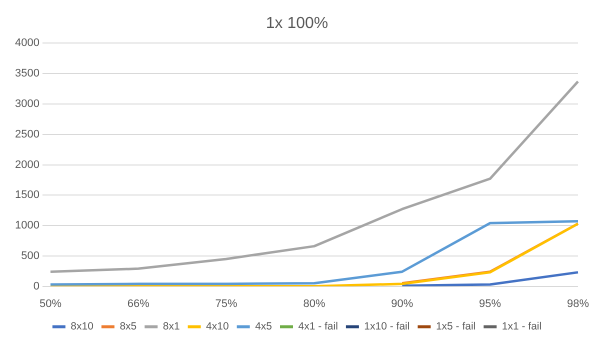 The image size is (600, 350). Describe the element at coordinates (490, 304) in the screenshot. I see `x-tick-label: 95%` at that location.